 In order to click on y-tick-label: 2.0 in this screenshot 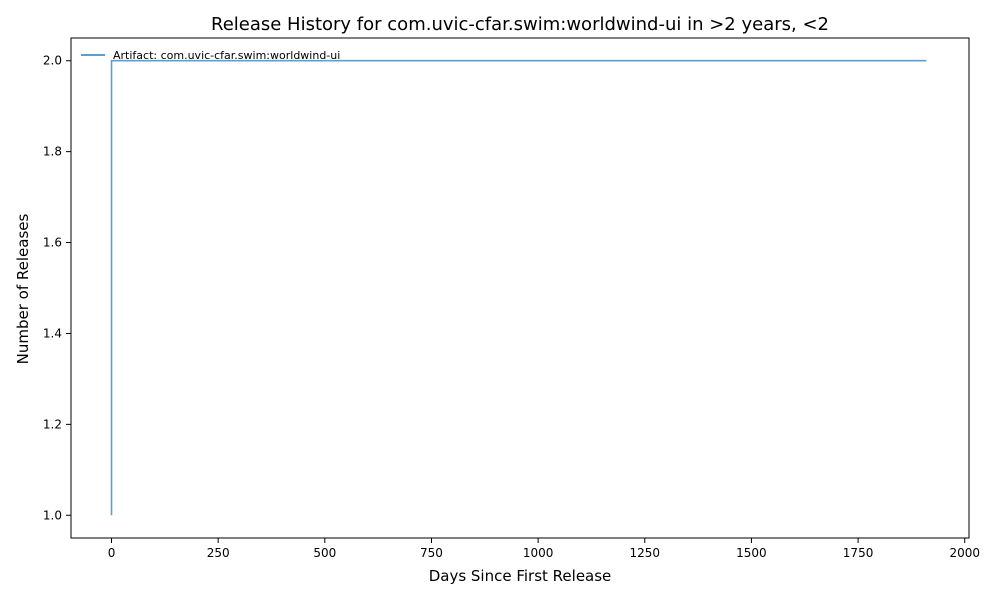, I will do `click(52, 61)`.